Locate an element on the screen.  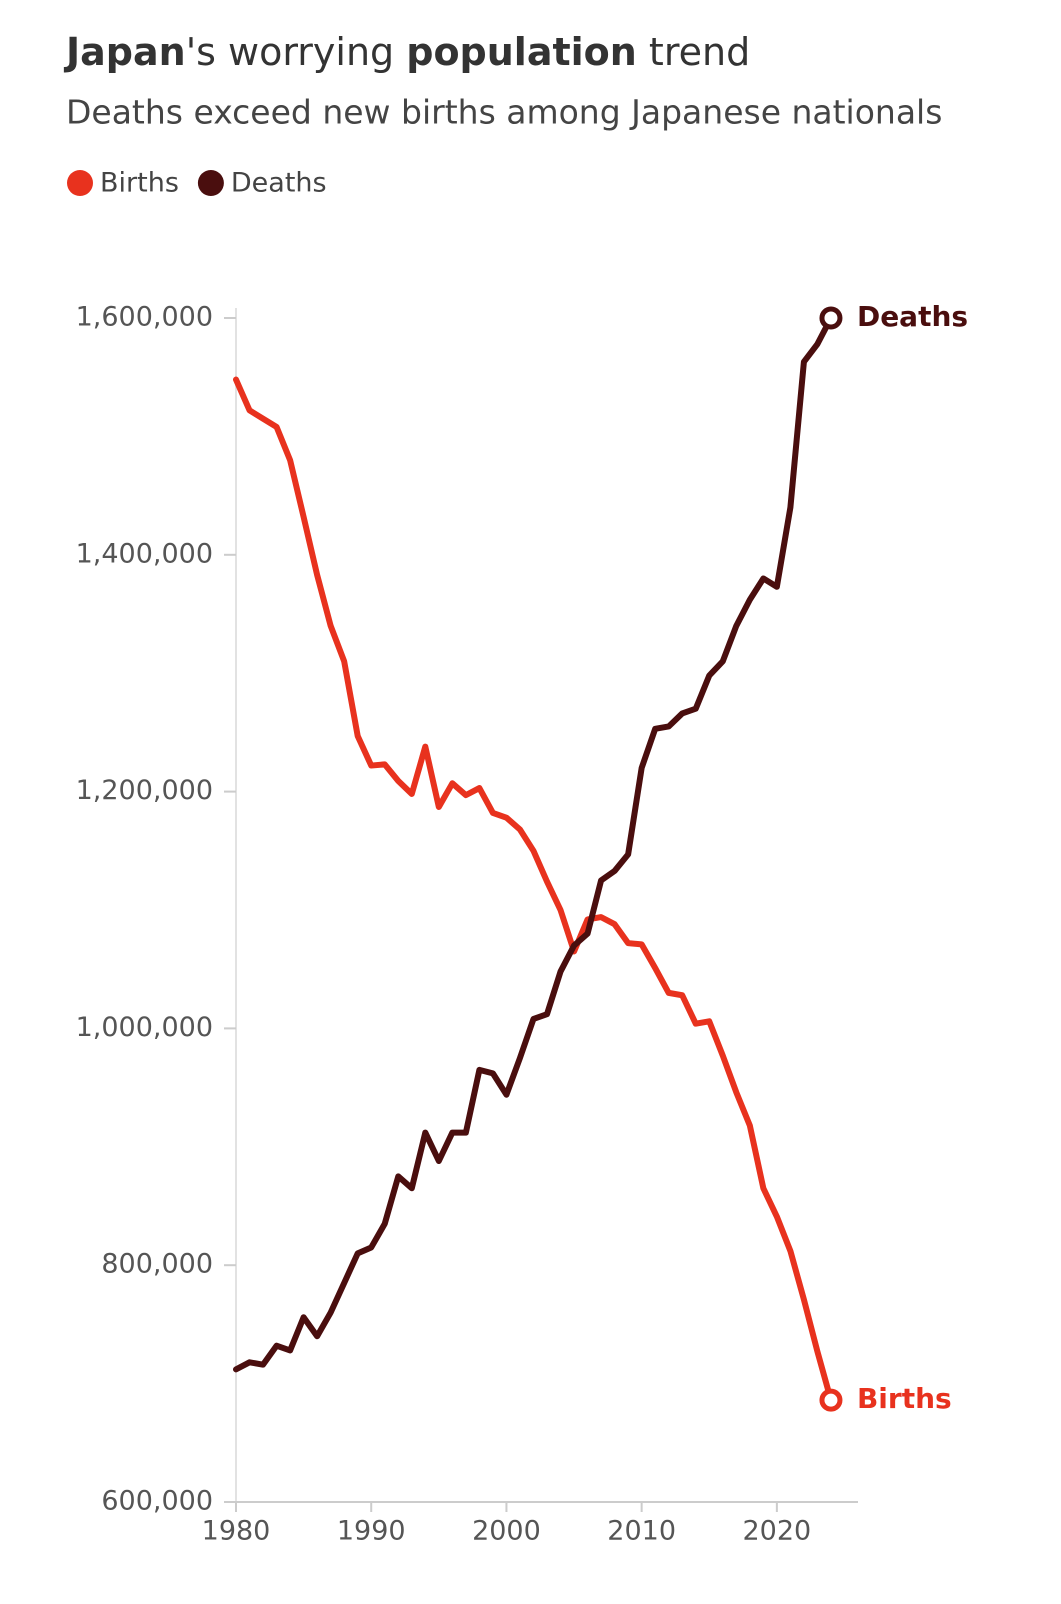
y-tick-label: 1,600,000 is located at coordinates (144, 317).